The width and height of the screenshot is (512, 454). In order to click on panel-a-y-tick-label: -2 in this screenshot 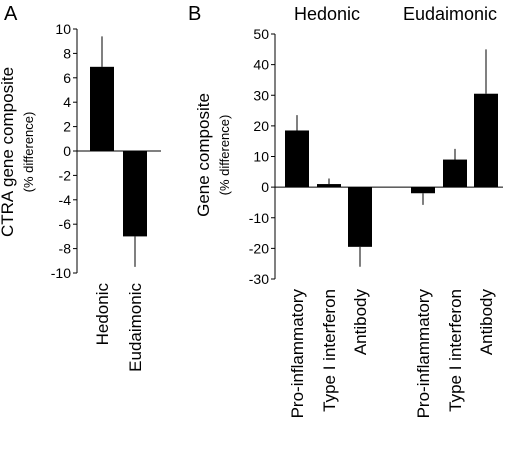, I will do `click(65, 175)`.